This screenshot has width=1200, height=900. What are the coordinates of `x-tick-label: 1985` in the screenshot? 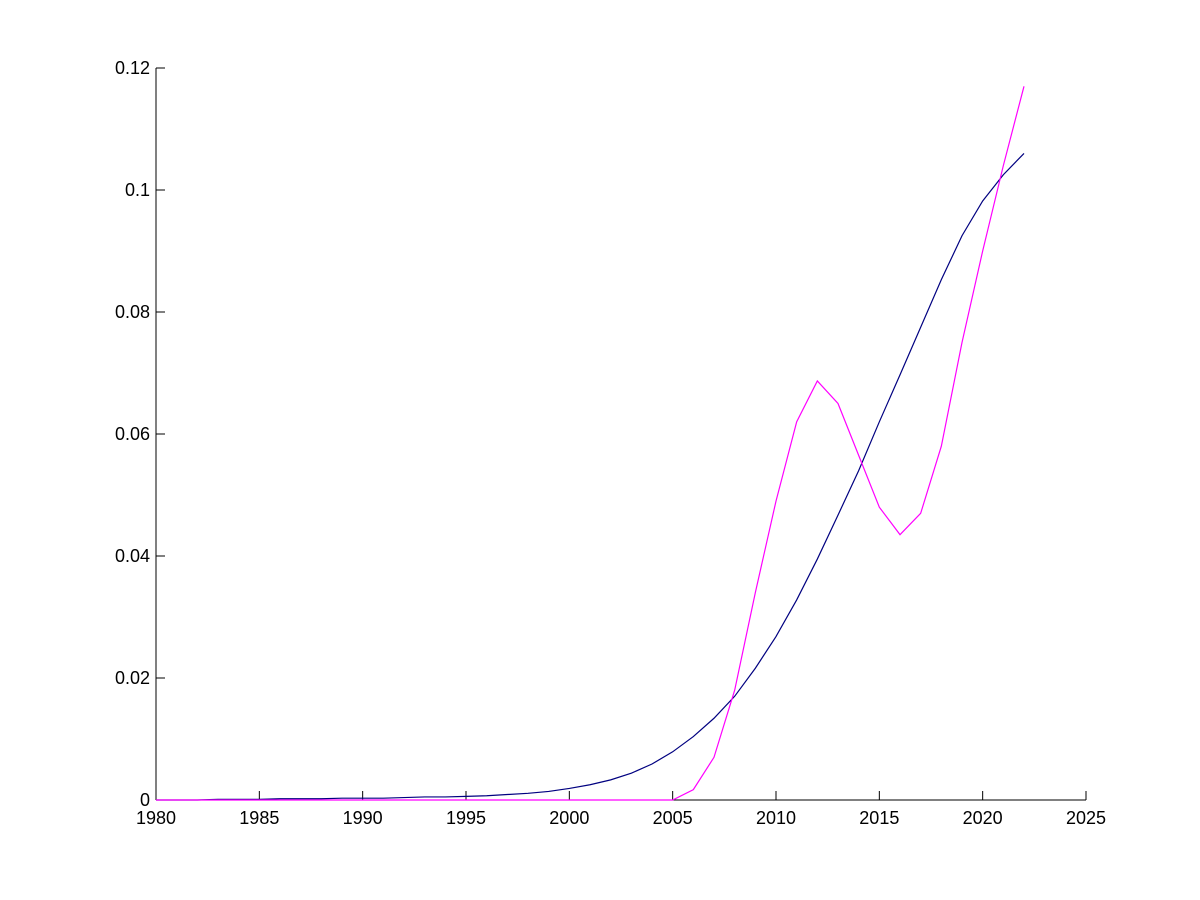 It's located at (259, 818).